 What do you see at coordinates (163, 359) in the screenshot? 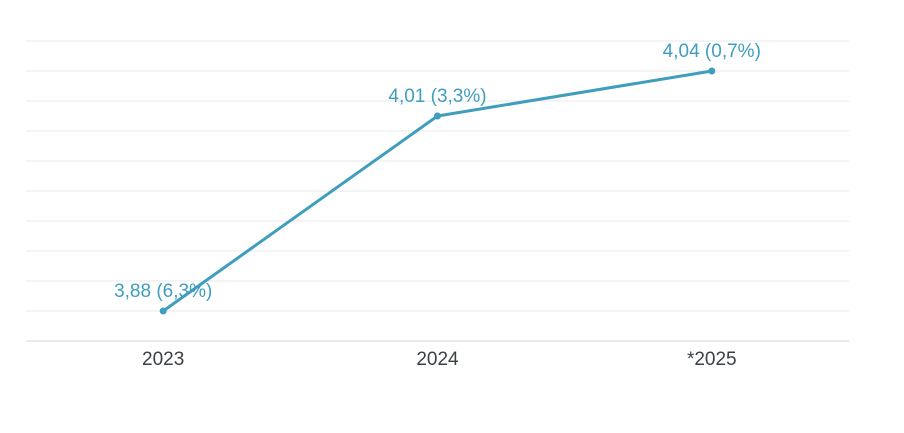
I see `x-axis-label: 2023` at bounding box center [163, 359].